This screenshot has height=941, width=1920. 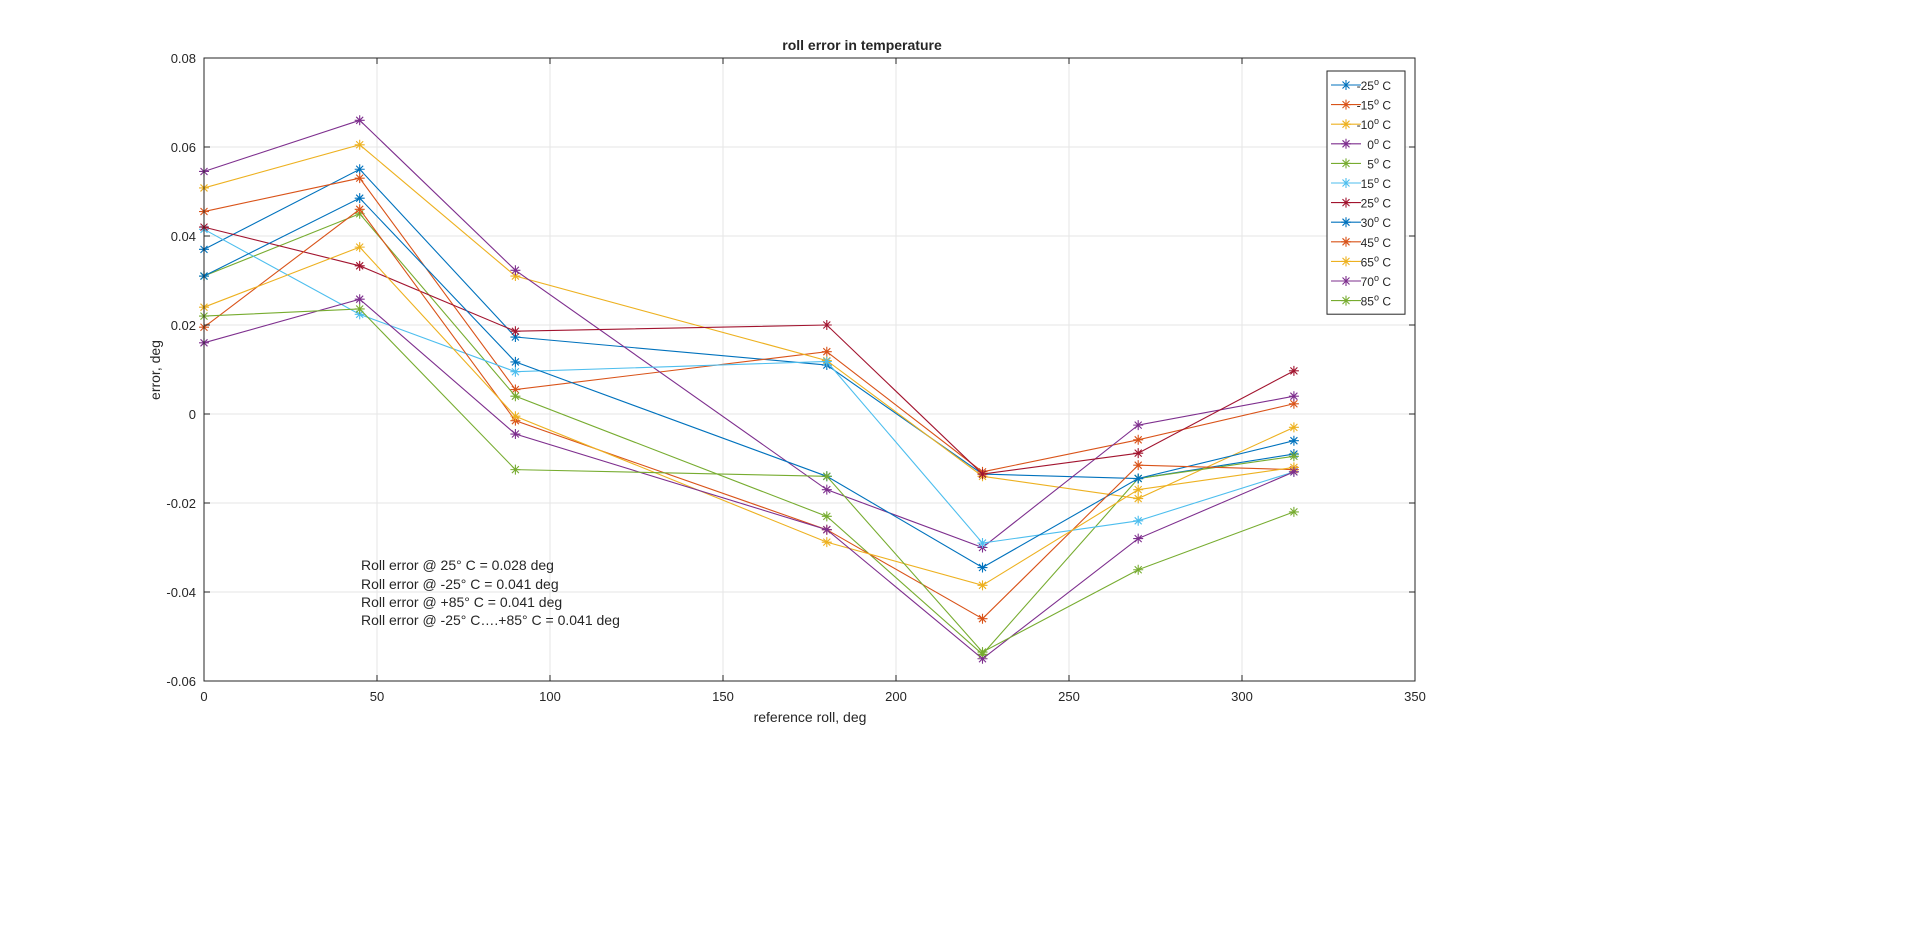 I want to click on x-axis-label: reference roll, deg, so click(x=810, y=717).